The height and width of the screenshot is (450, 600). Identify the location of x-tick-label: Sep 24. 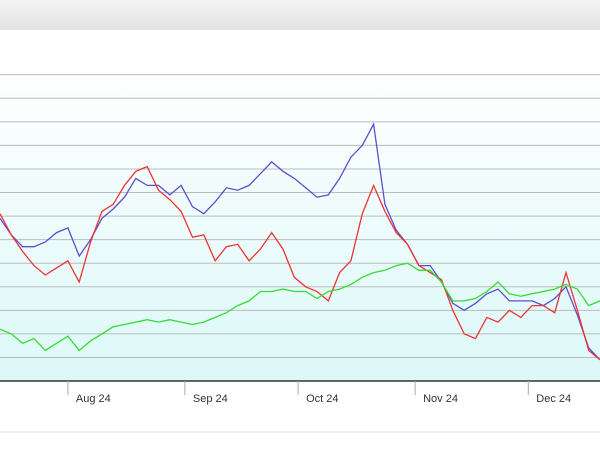
(210, 399).